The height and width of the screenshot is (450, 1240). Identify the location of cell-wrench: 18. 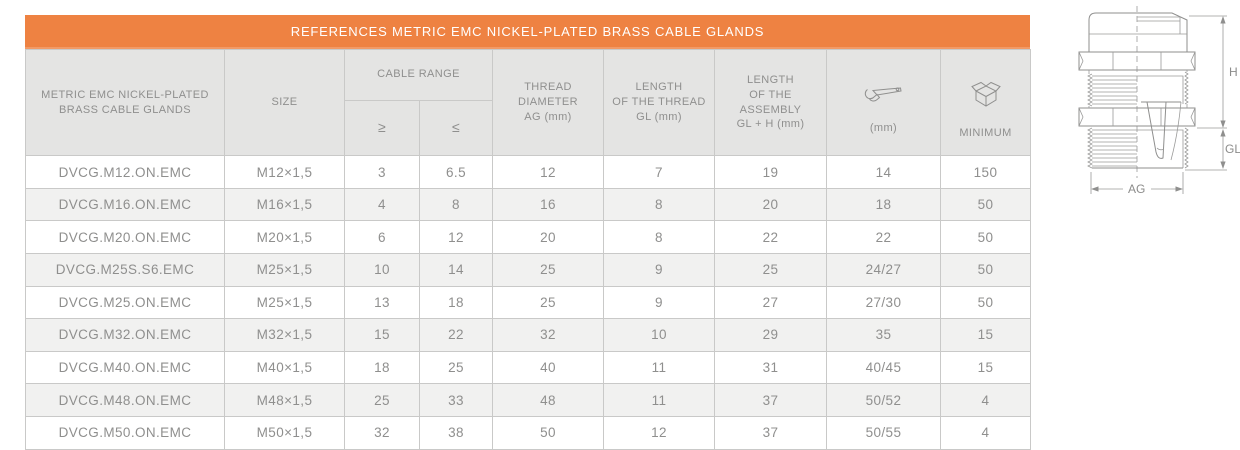
(883, 204).